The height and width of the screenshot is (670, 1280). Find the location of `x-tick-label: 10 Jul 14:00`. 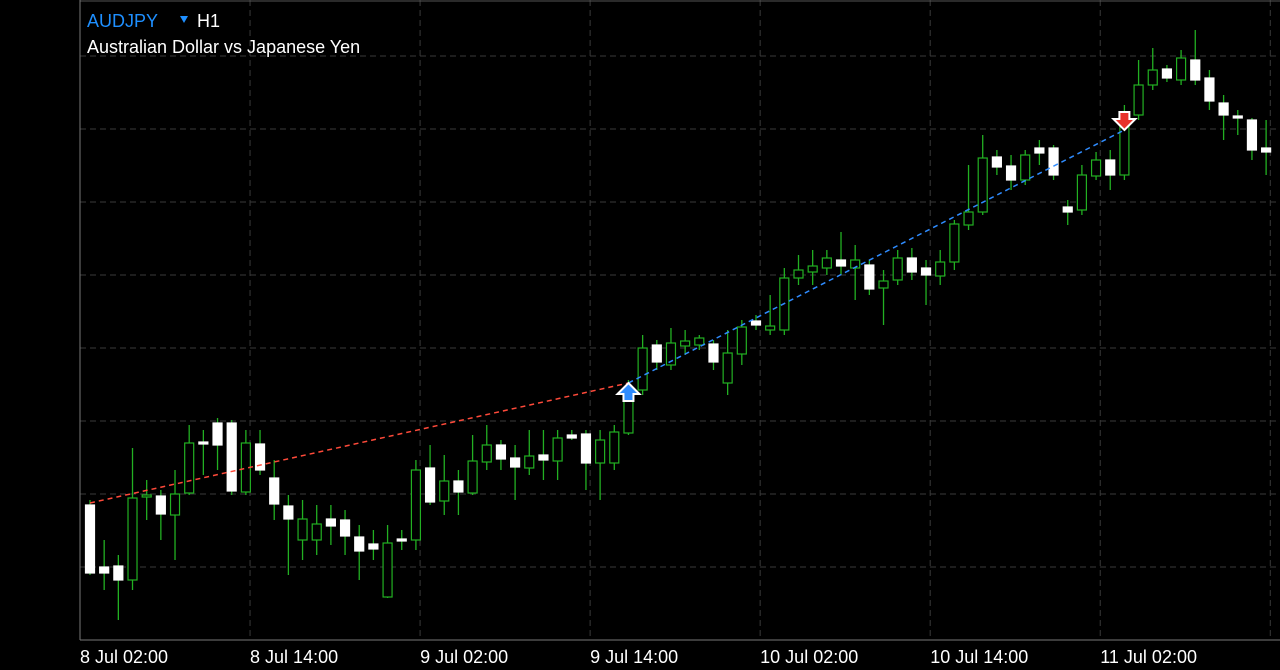

x-tick-label: 10 Jul 14:00 is located at coordinates (979, 657).